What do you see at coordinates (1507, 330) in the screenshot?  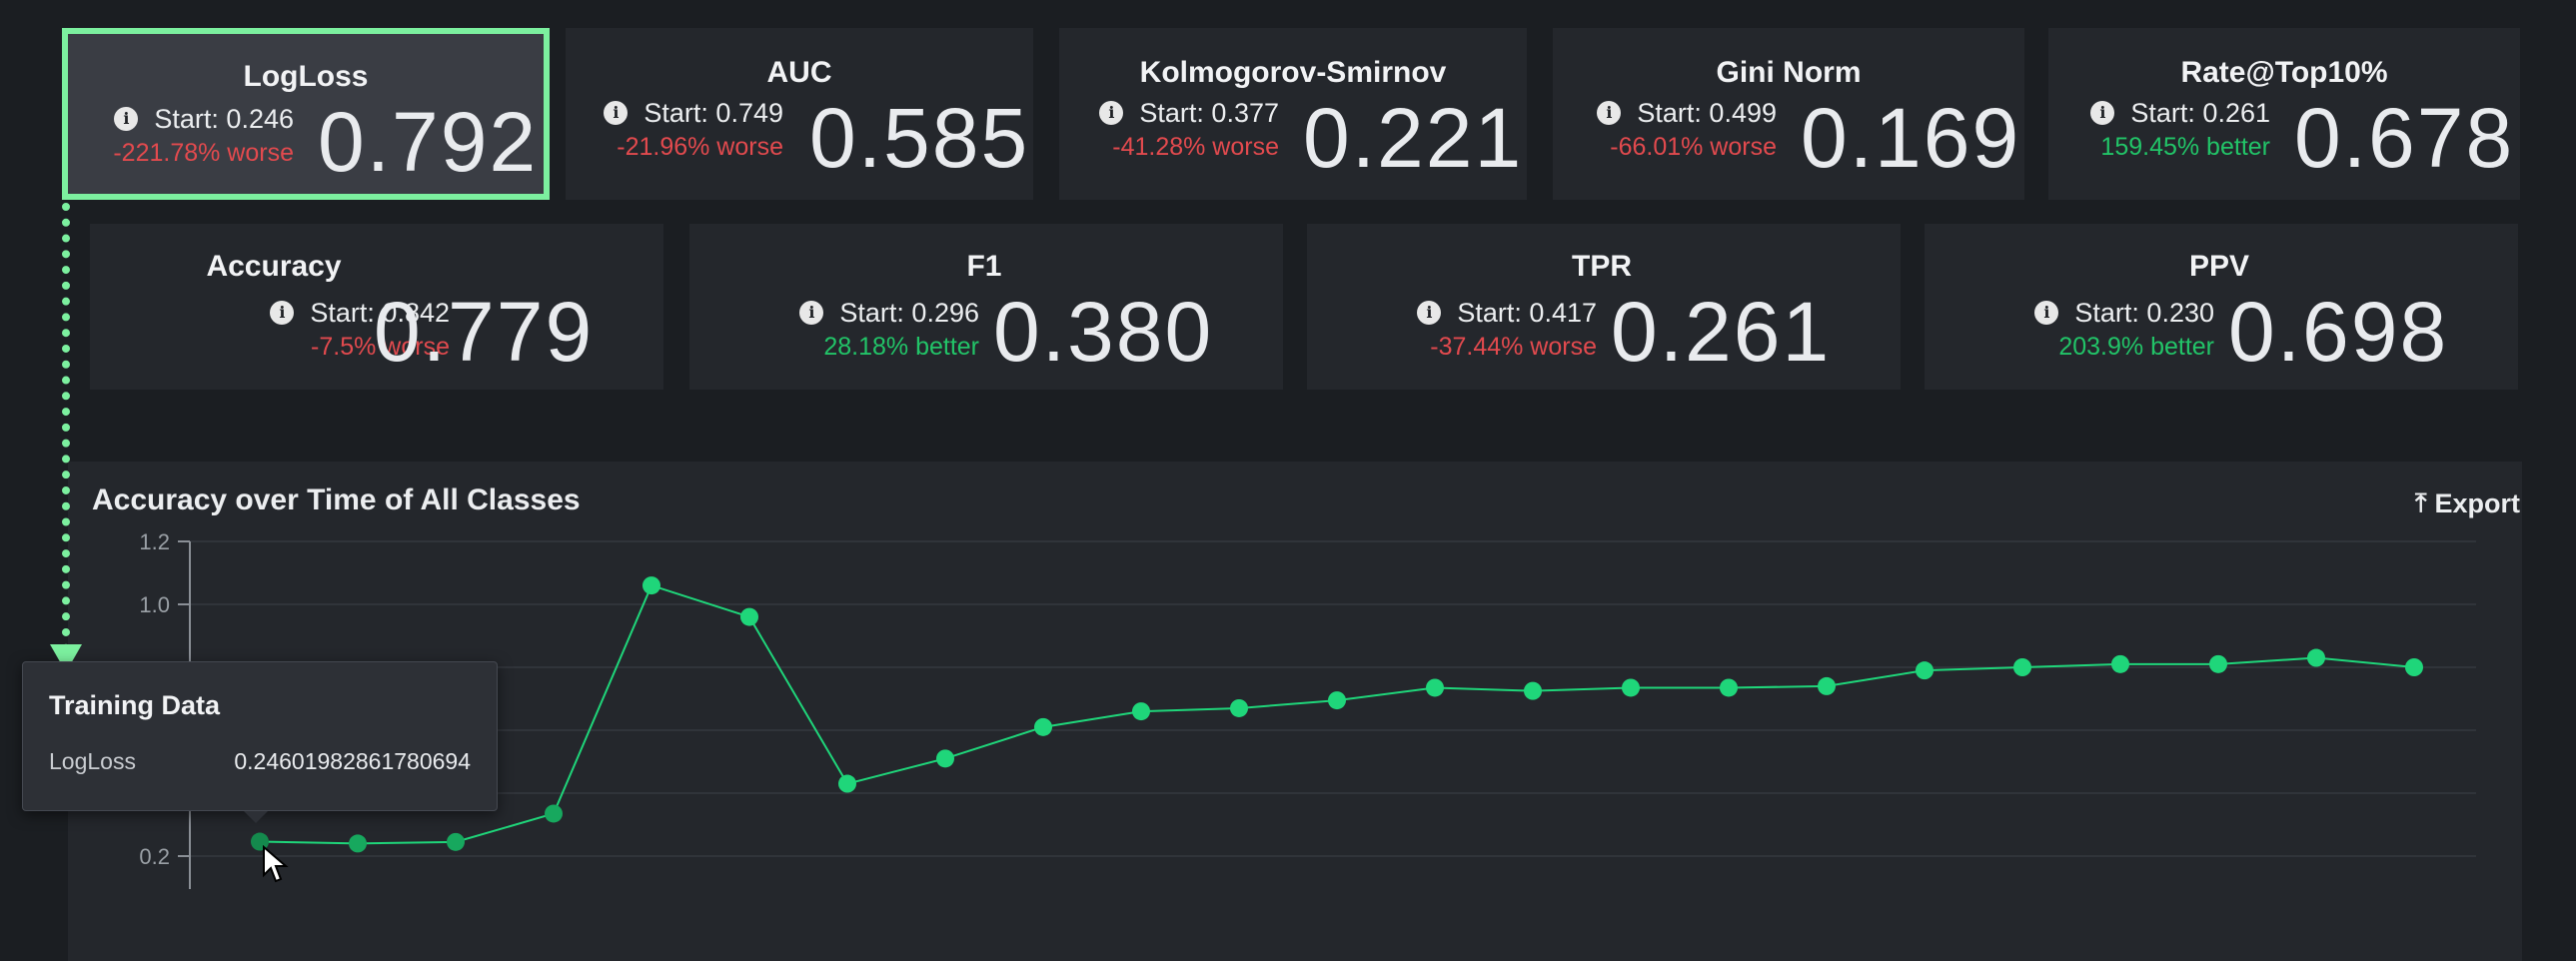 I see `metric-stats: i Start: 0.417 -37.44% worse` at bounding box center [1507, 330].